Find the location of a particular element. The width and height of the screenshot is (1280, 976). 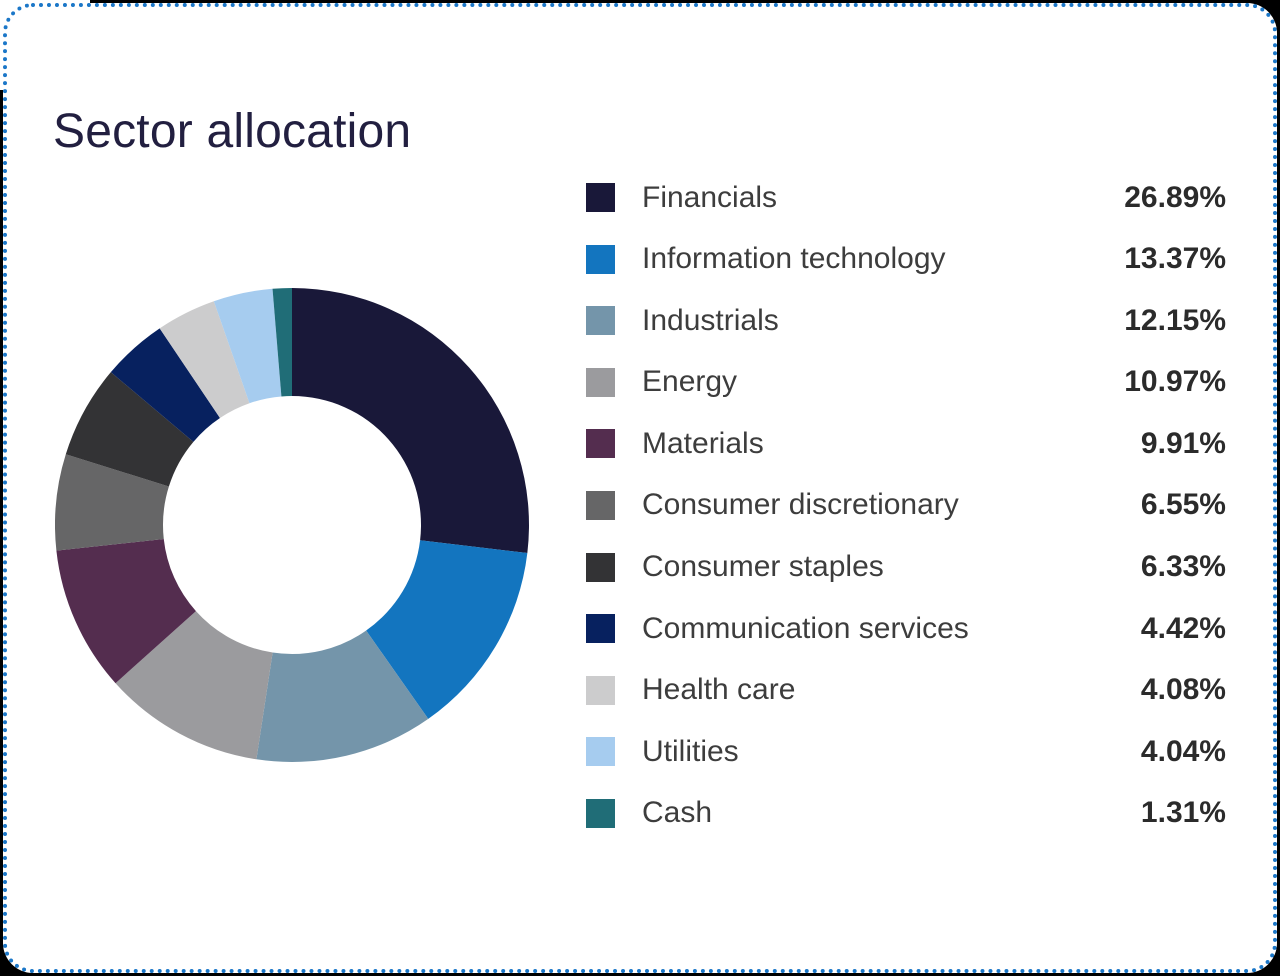

legend-item-financials: Financials 26.89% is located at coordinates (906, 197).